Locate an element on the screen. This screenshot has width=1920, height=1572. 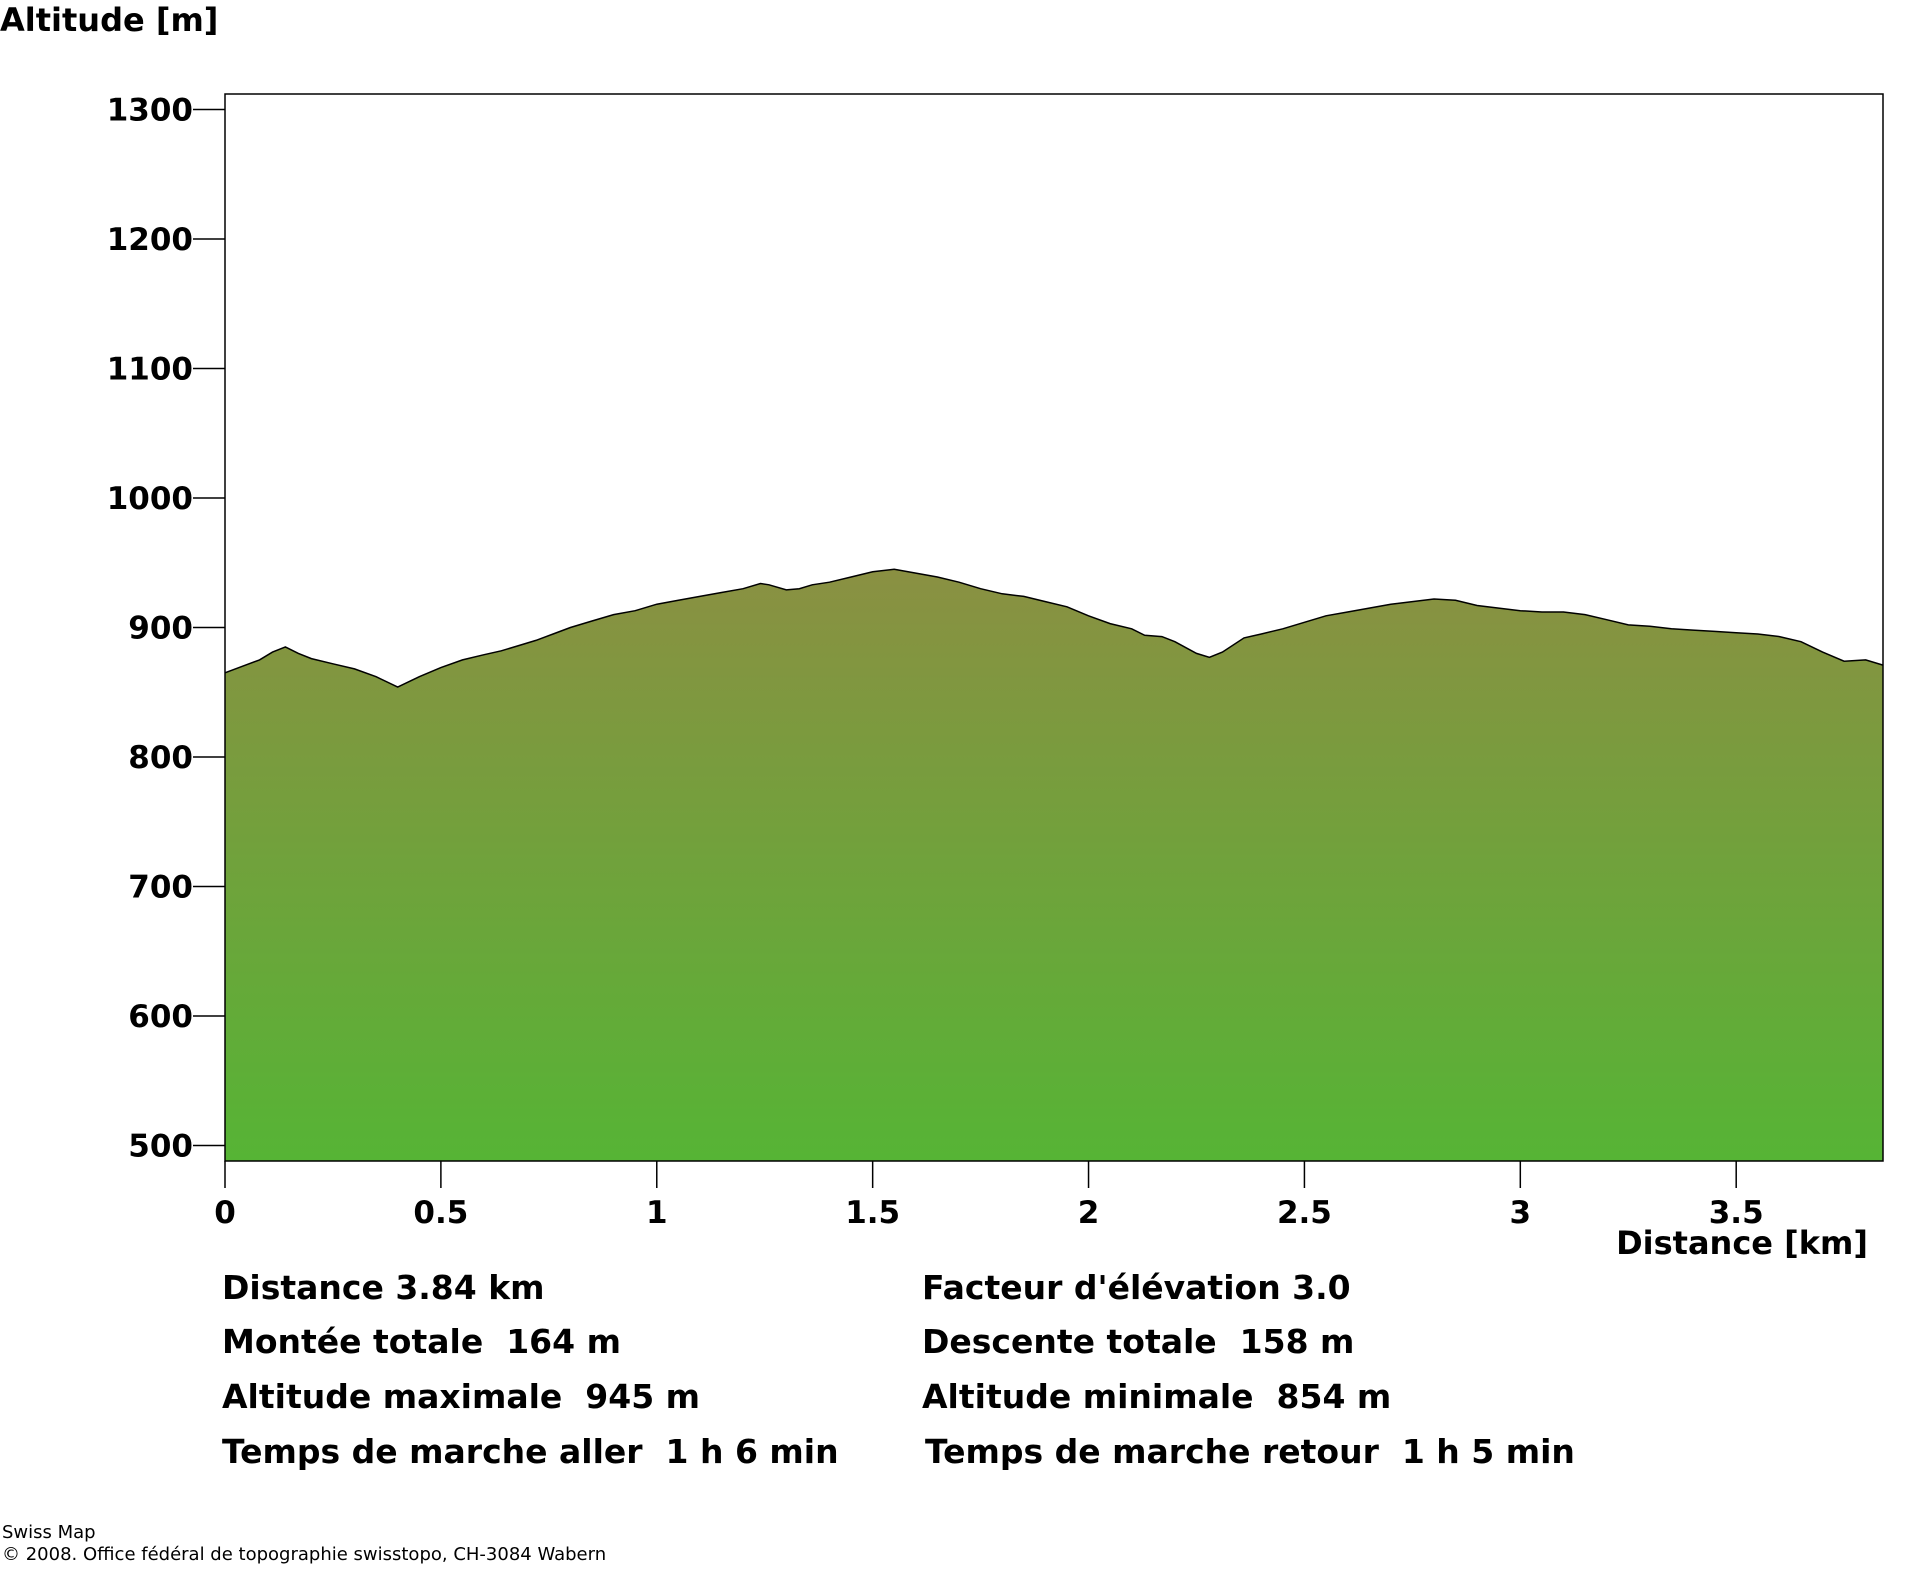
walk-time-out-stat: Temps de marche aller 1 h 6 min is located at coordinates (530, 1451).